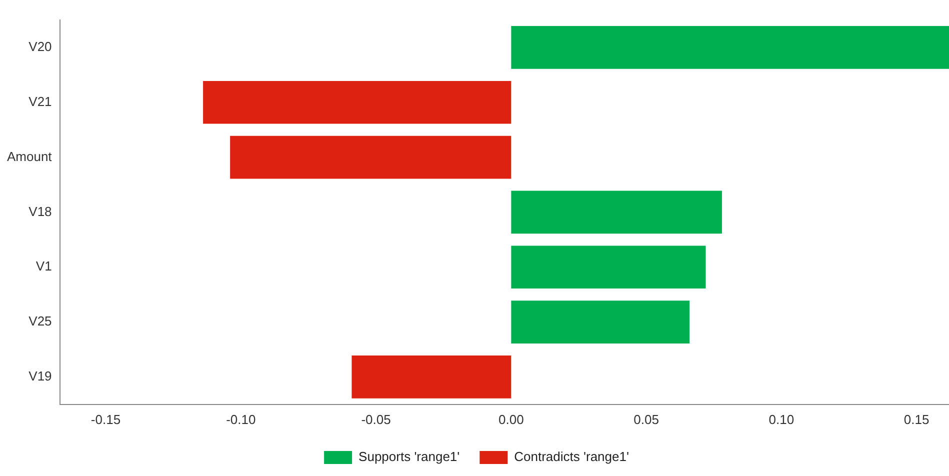  What do you see at coordinates (511, 419) in the screenshot?
I see `x-tick-label: 0.00` at bounding box center [511, 419].